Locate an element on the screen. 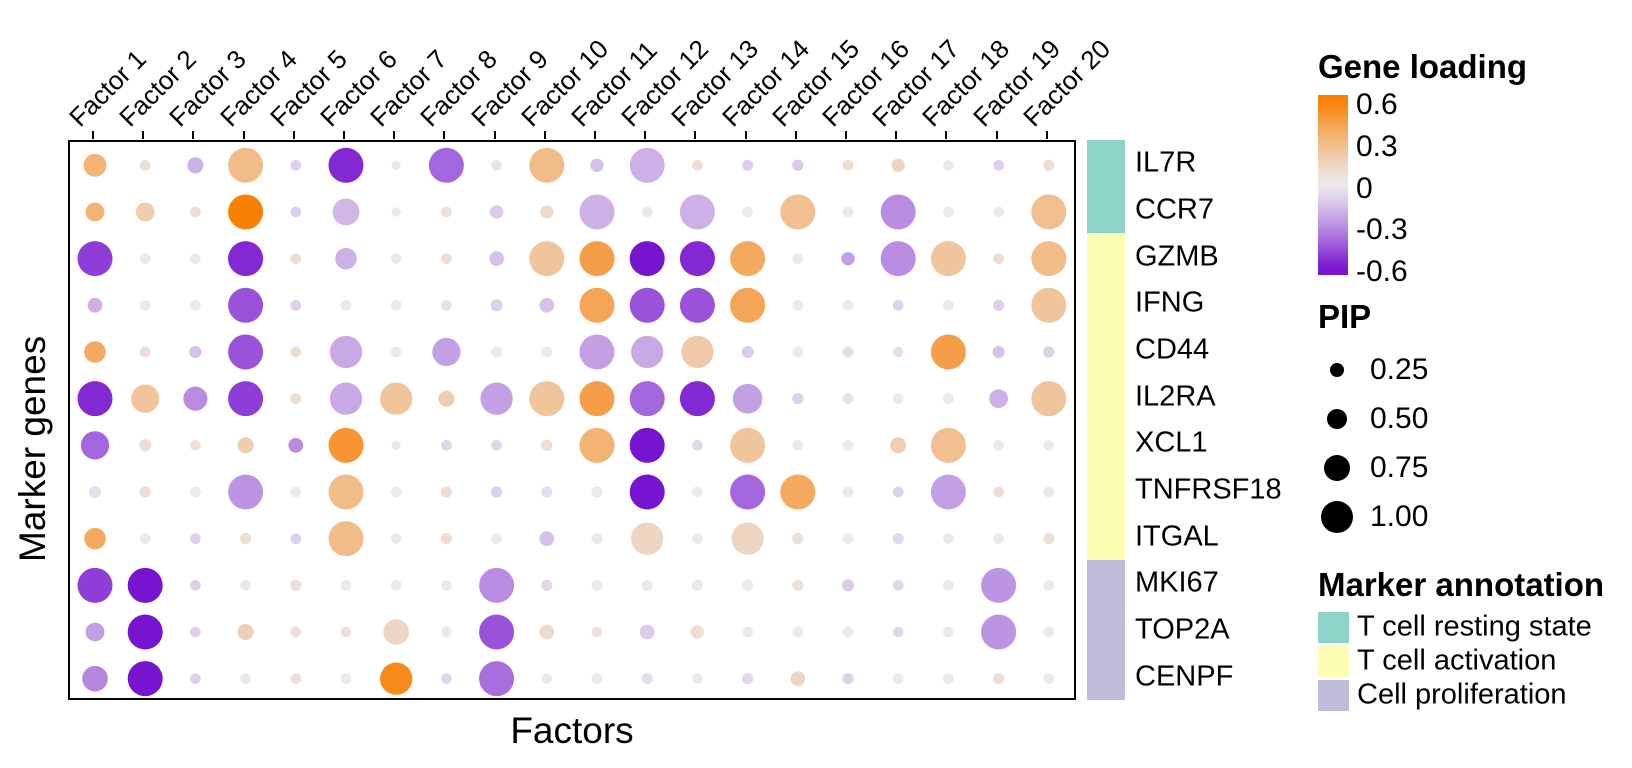  colorbar-tick-label: 0.3 is located at coordinates (1377, 146).